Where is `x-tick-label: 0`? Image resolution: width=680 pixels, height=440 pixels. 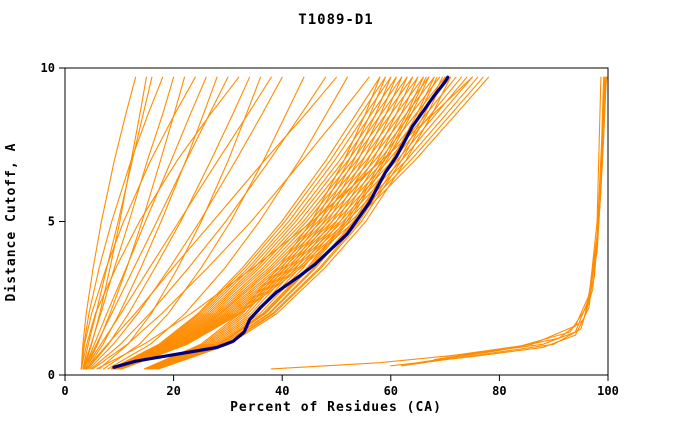 x-tick-label: 0 is located at coordinates (64, 391).